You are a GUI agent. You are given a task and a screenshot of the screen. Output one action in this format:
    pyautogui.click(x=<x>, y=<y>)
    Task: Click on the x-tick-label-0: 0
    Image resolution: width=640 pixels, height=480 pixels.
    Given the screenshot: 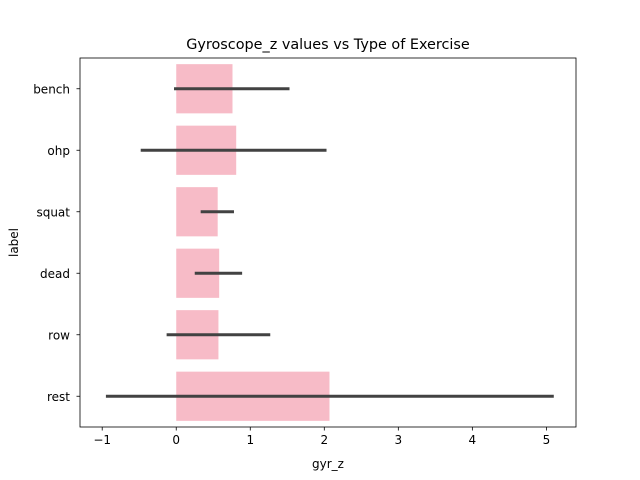 What is the action you would take?
    pyautogui.click(x=176, y=440)
    